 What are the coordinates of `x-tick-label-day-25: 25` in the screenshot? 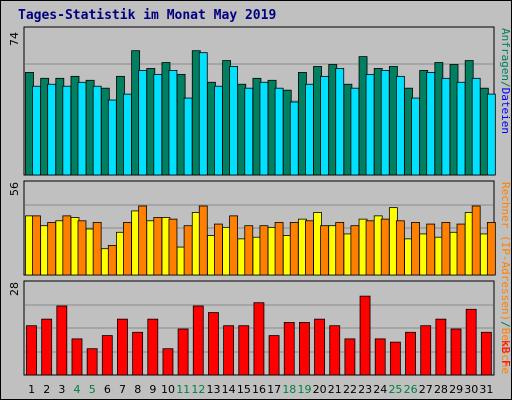 It's located at (395, 389).